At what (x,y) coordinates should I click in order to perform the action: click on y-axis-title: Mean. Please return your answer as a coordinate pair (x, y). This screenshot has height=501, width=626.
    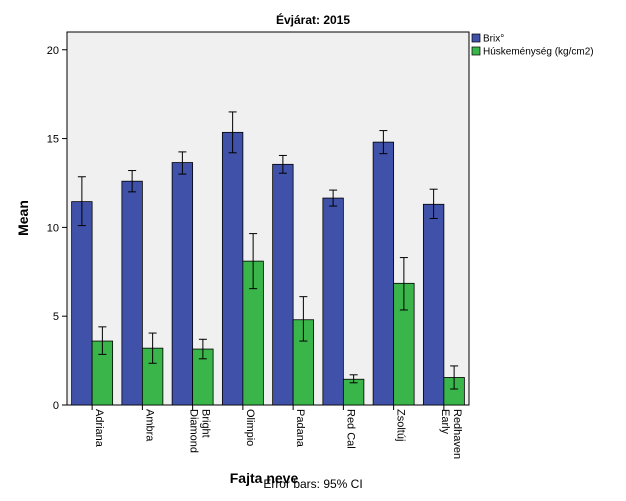
    Looking at the image, I should click on (23, 218).